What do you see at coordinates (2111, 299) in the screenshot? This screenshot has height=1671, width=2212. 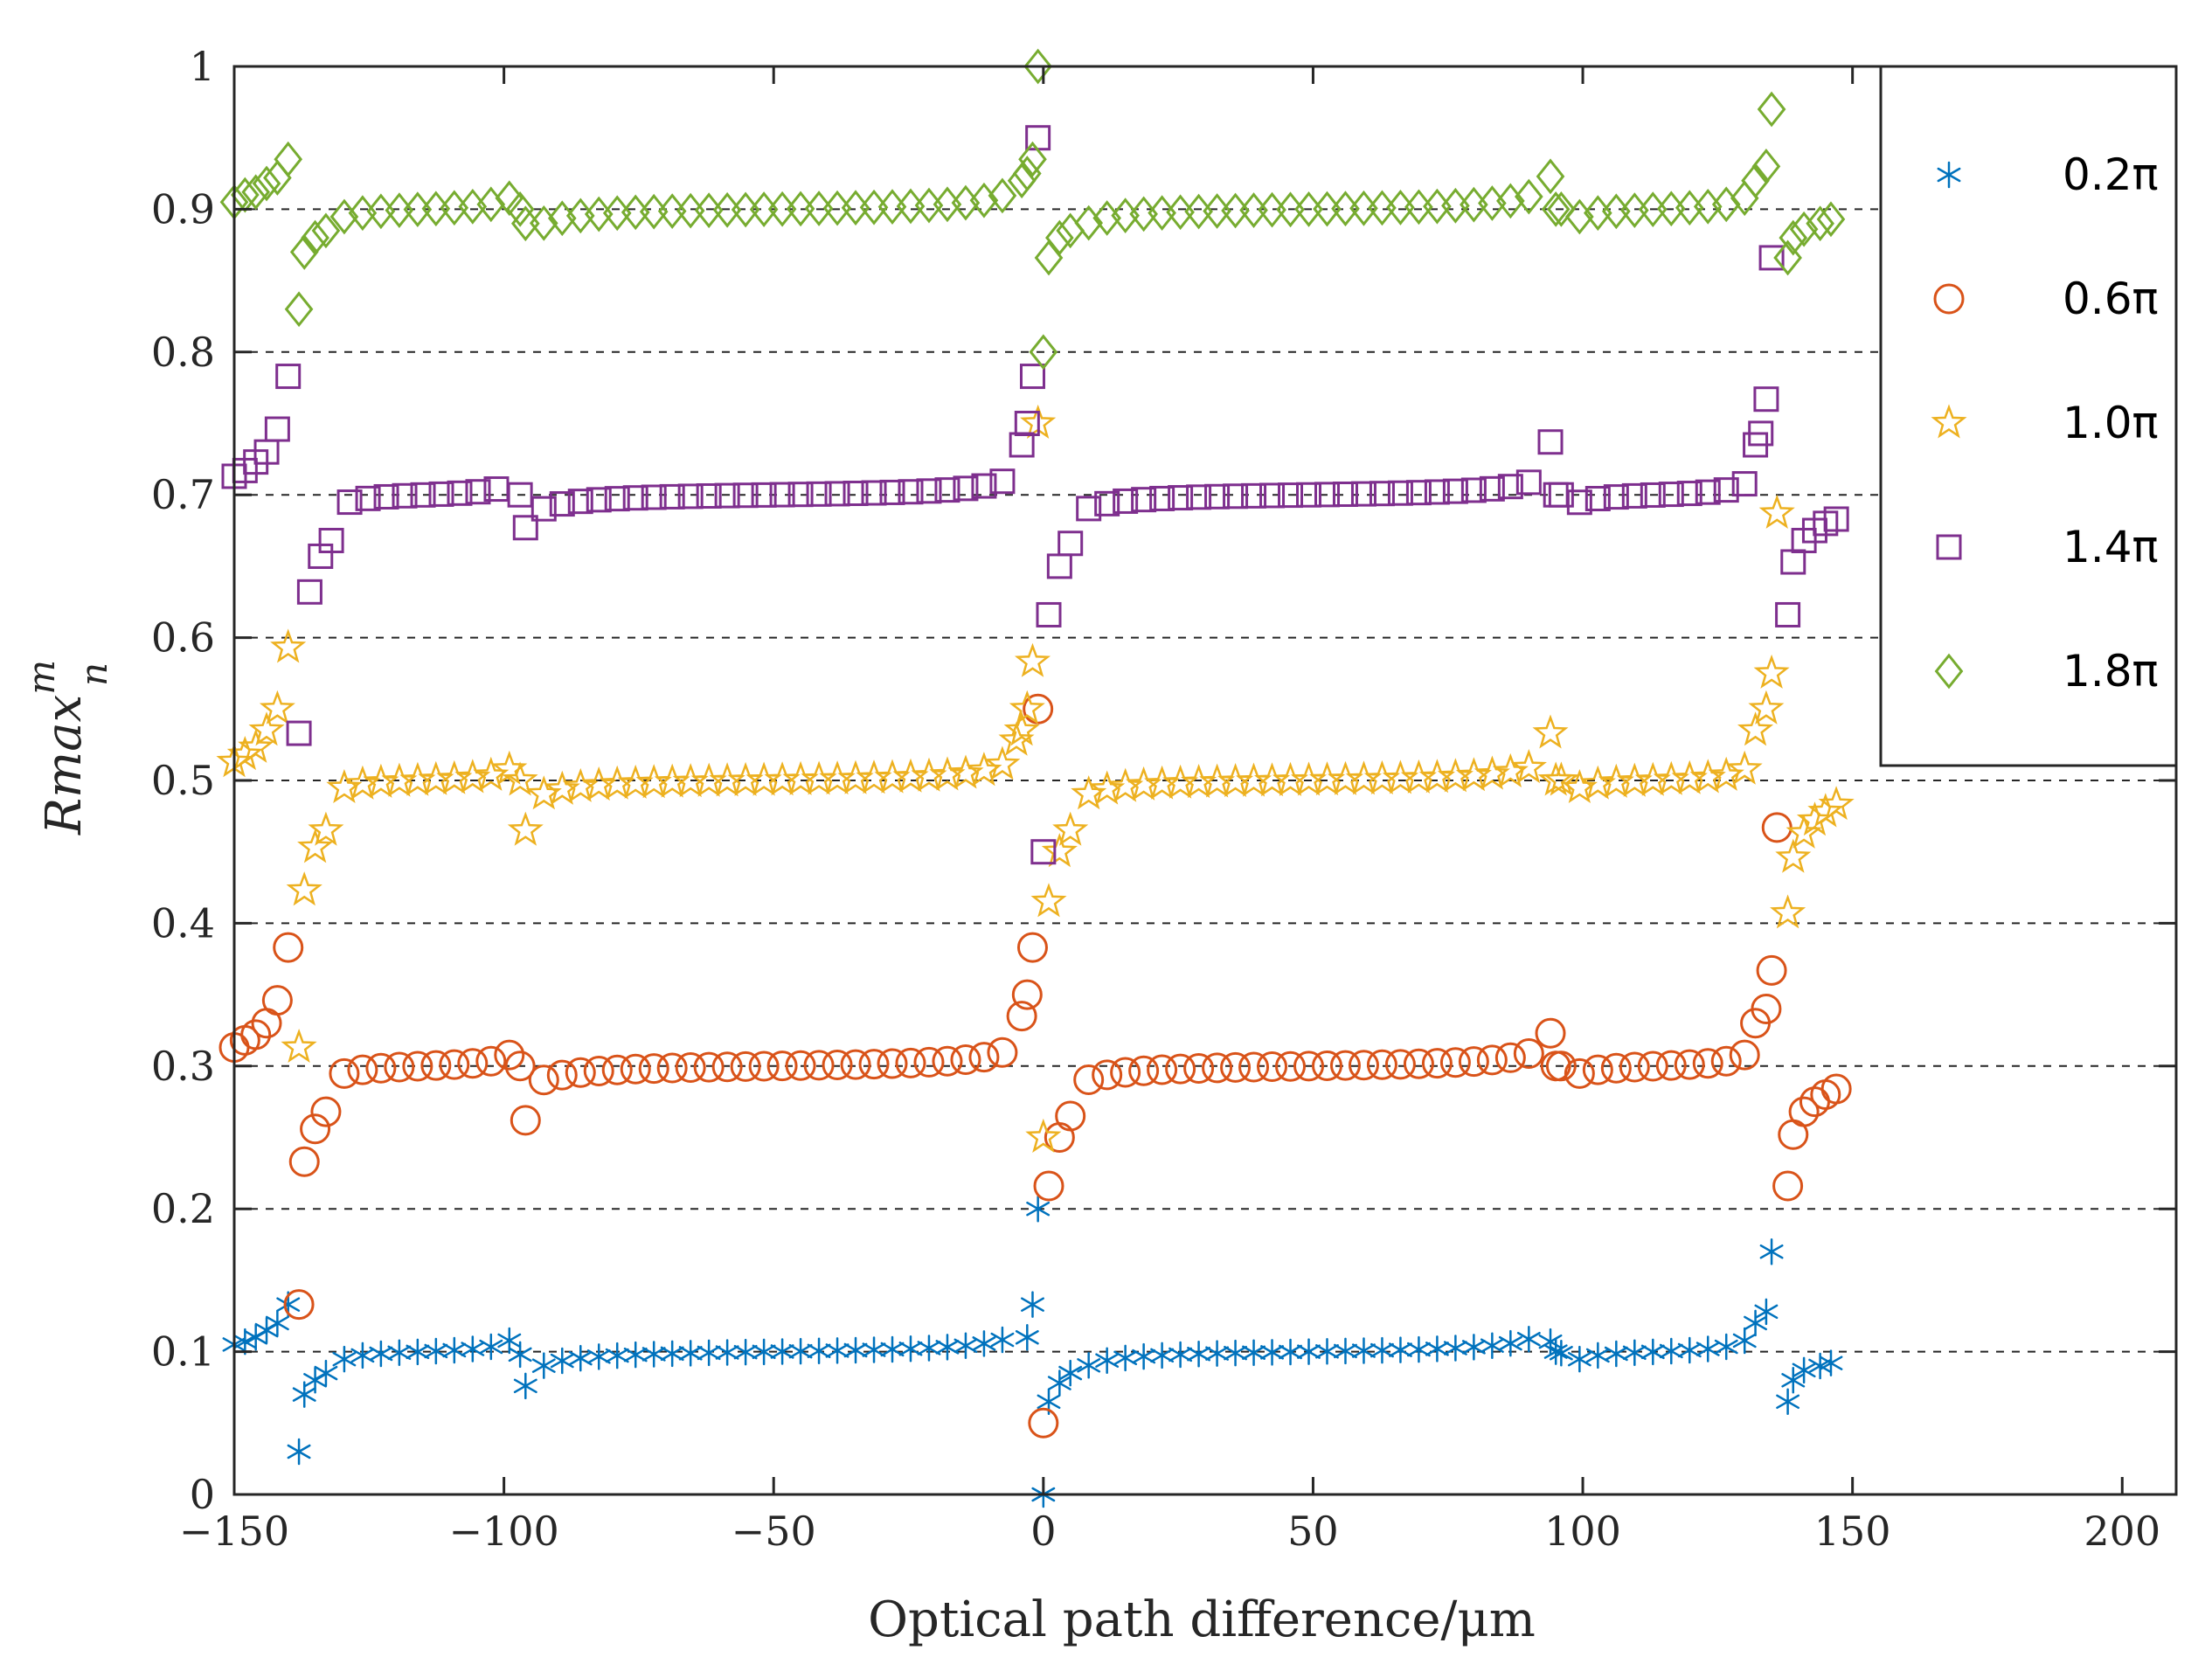 I see `legend-label-1: 0.6π` at bounding box center [2111, 299].